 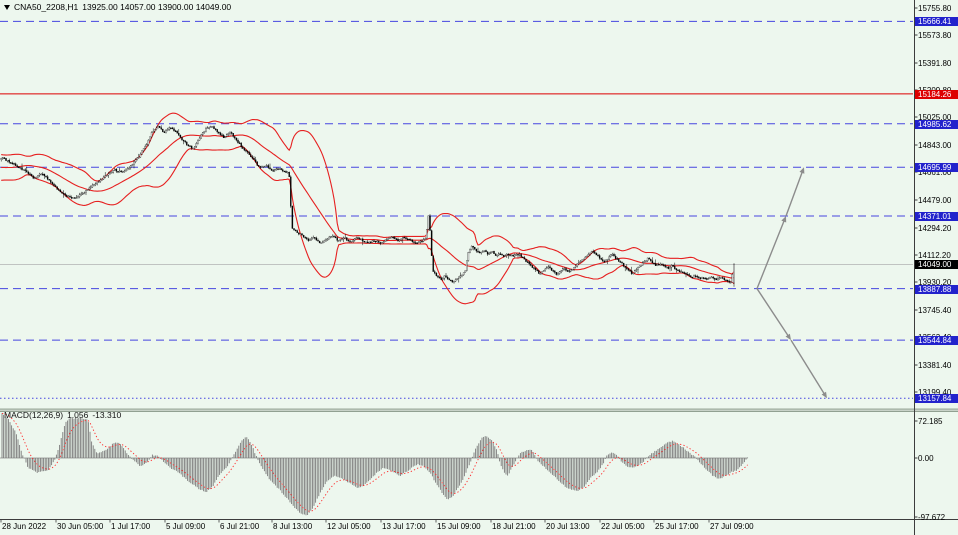 What do you see at coordinates (157, 7) in the screenshot?
I see `symbol-ohlc-values: 13925.00 14057.00 13900.00 14049.00` at bounding box center [157, 7].